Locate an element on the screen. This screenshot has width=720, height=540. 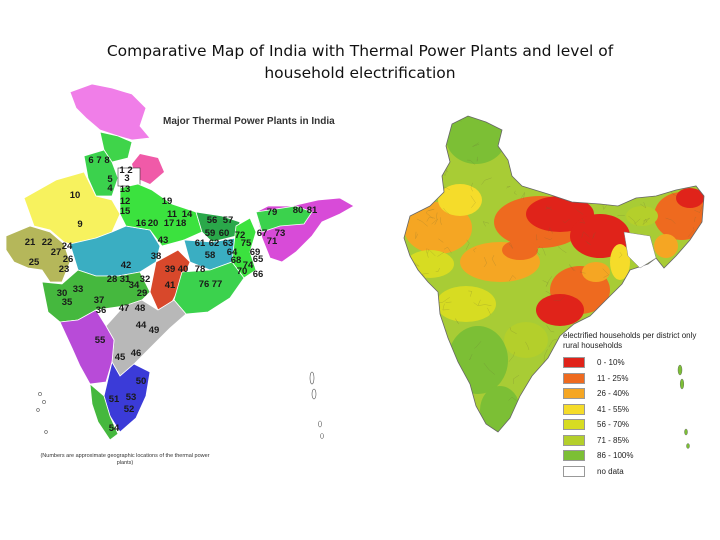
region-punjab is located at coordinates (101, 173).